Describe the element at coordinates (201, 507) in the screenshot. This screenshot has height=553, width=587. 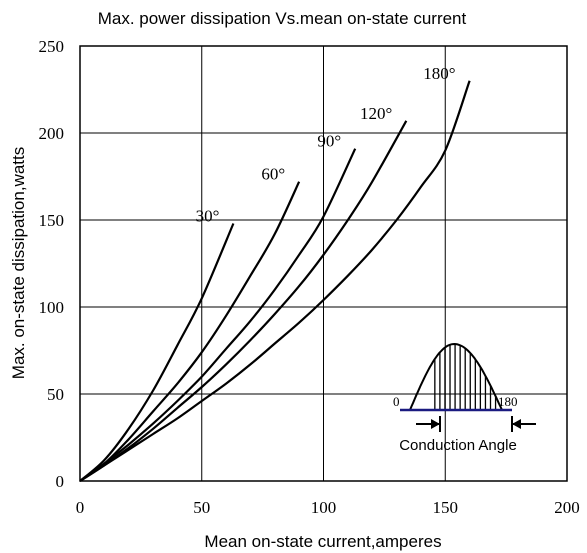
I see `x-tick-label: 50` at that location.